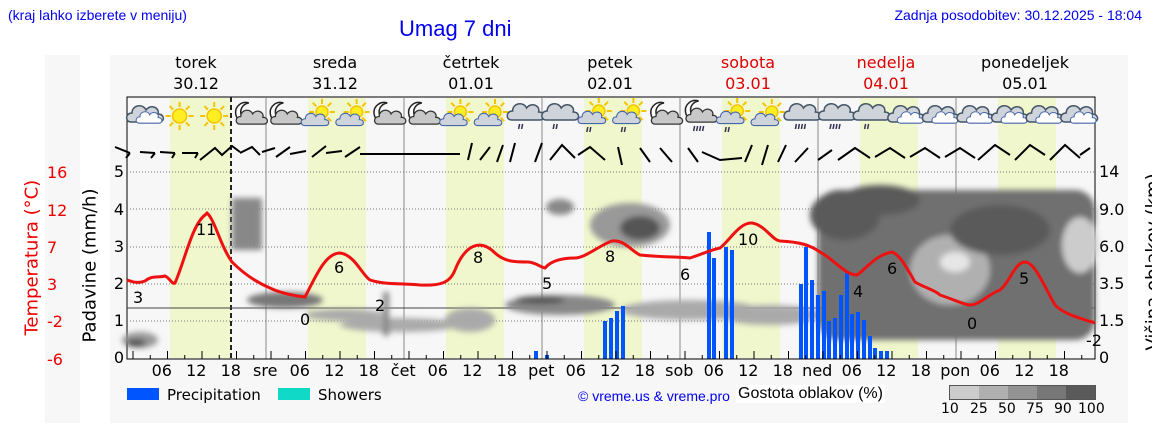 Image resolution: width=1152 pixels, height=443 pixels. I want to click on cloud-tick: 1.5, so click(1112, 320).